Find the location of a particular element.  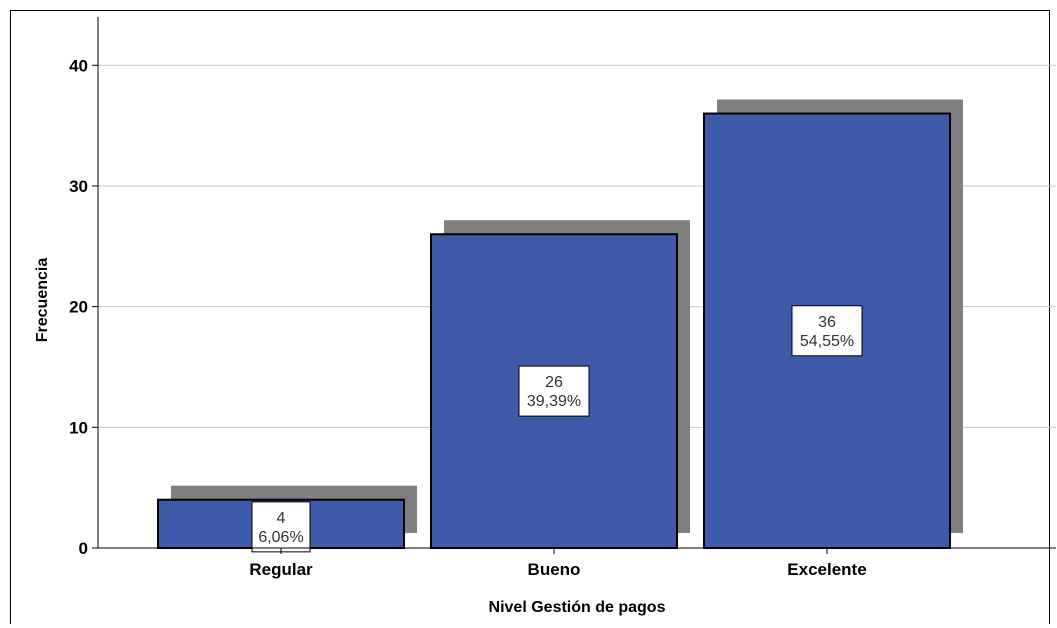

data-label-percent: 54,55% is located at coordinates (827, 341).